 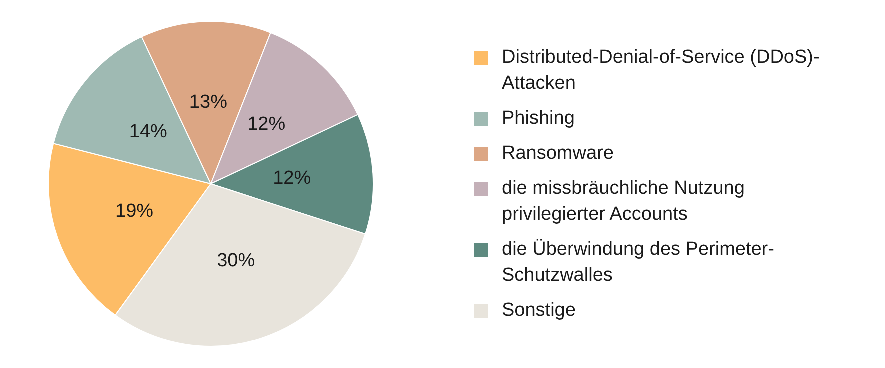 I want to click on legend-label: Ransomware, so click(x=558, y=154).